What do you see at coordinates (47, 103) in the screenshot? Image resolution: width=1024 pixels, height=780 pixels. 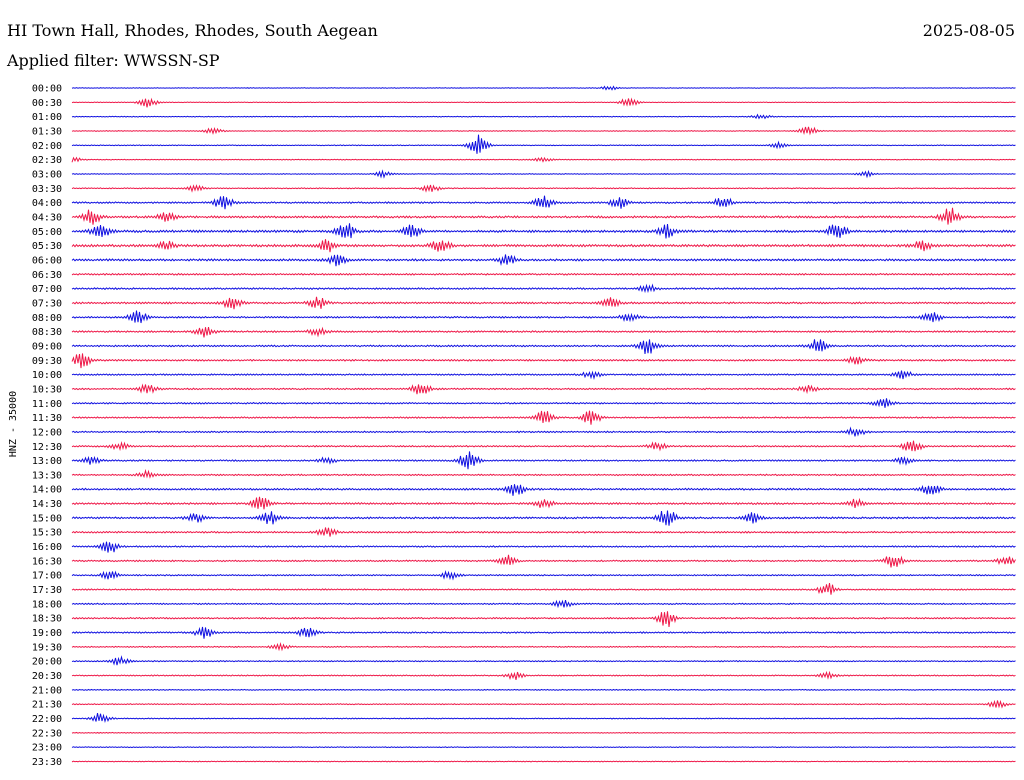 I see `time-tick-label: 00:30` at bounding box center [47, 103].